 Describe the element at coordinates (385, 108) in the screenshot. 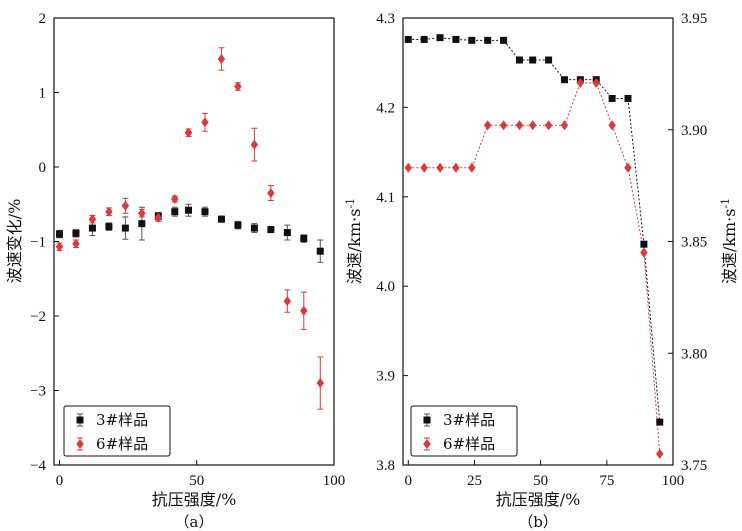

I see `y-tick-label: 4.2` at that location.